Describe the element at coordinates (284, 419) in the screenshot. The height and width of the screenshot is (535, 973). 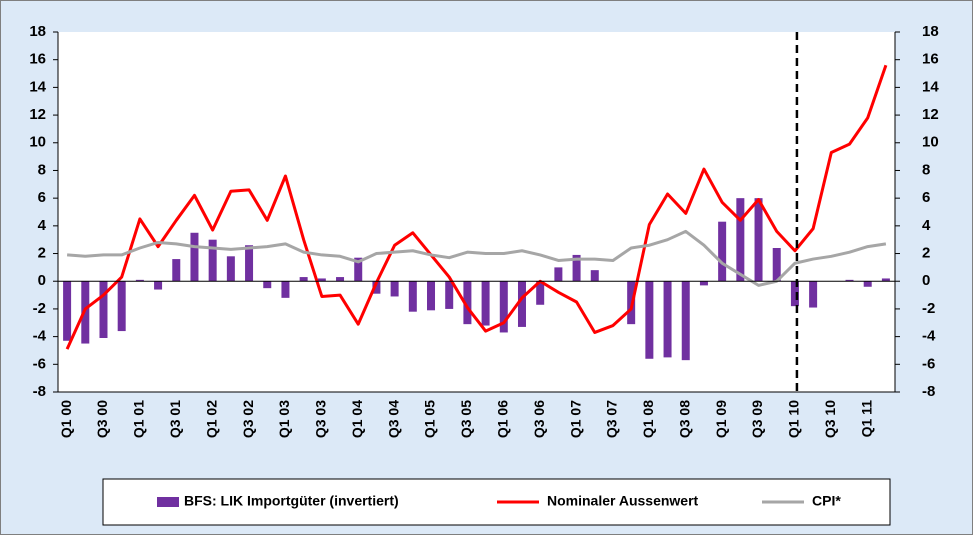
I see `x-tick-label: Q1 03` at that location.